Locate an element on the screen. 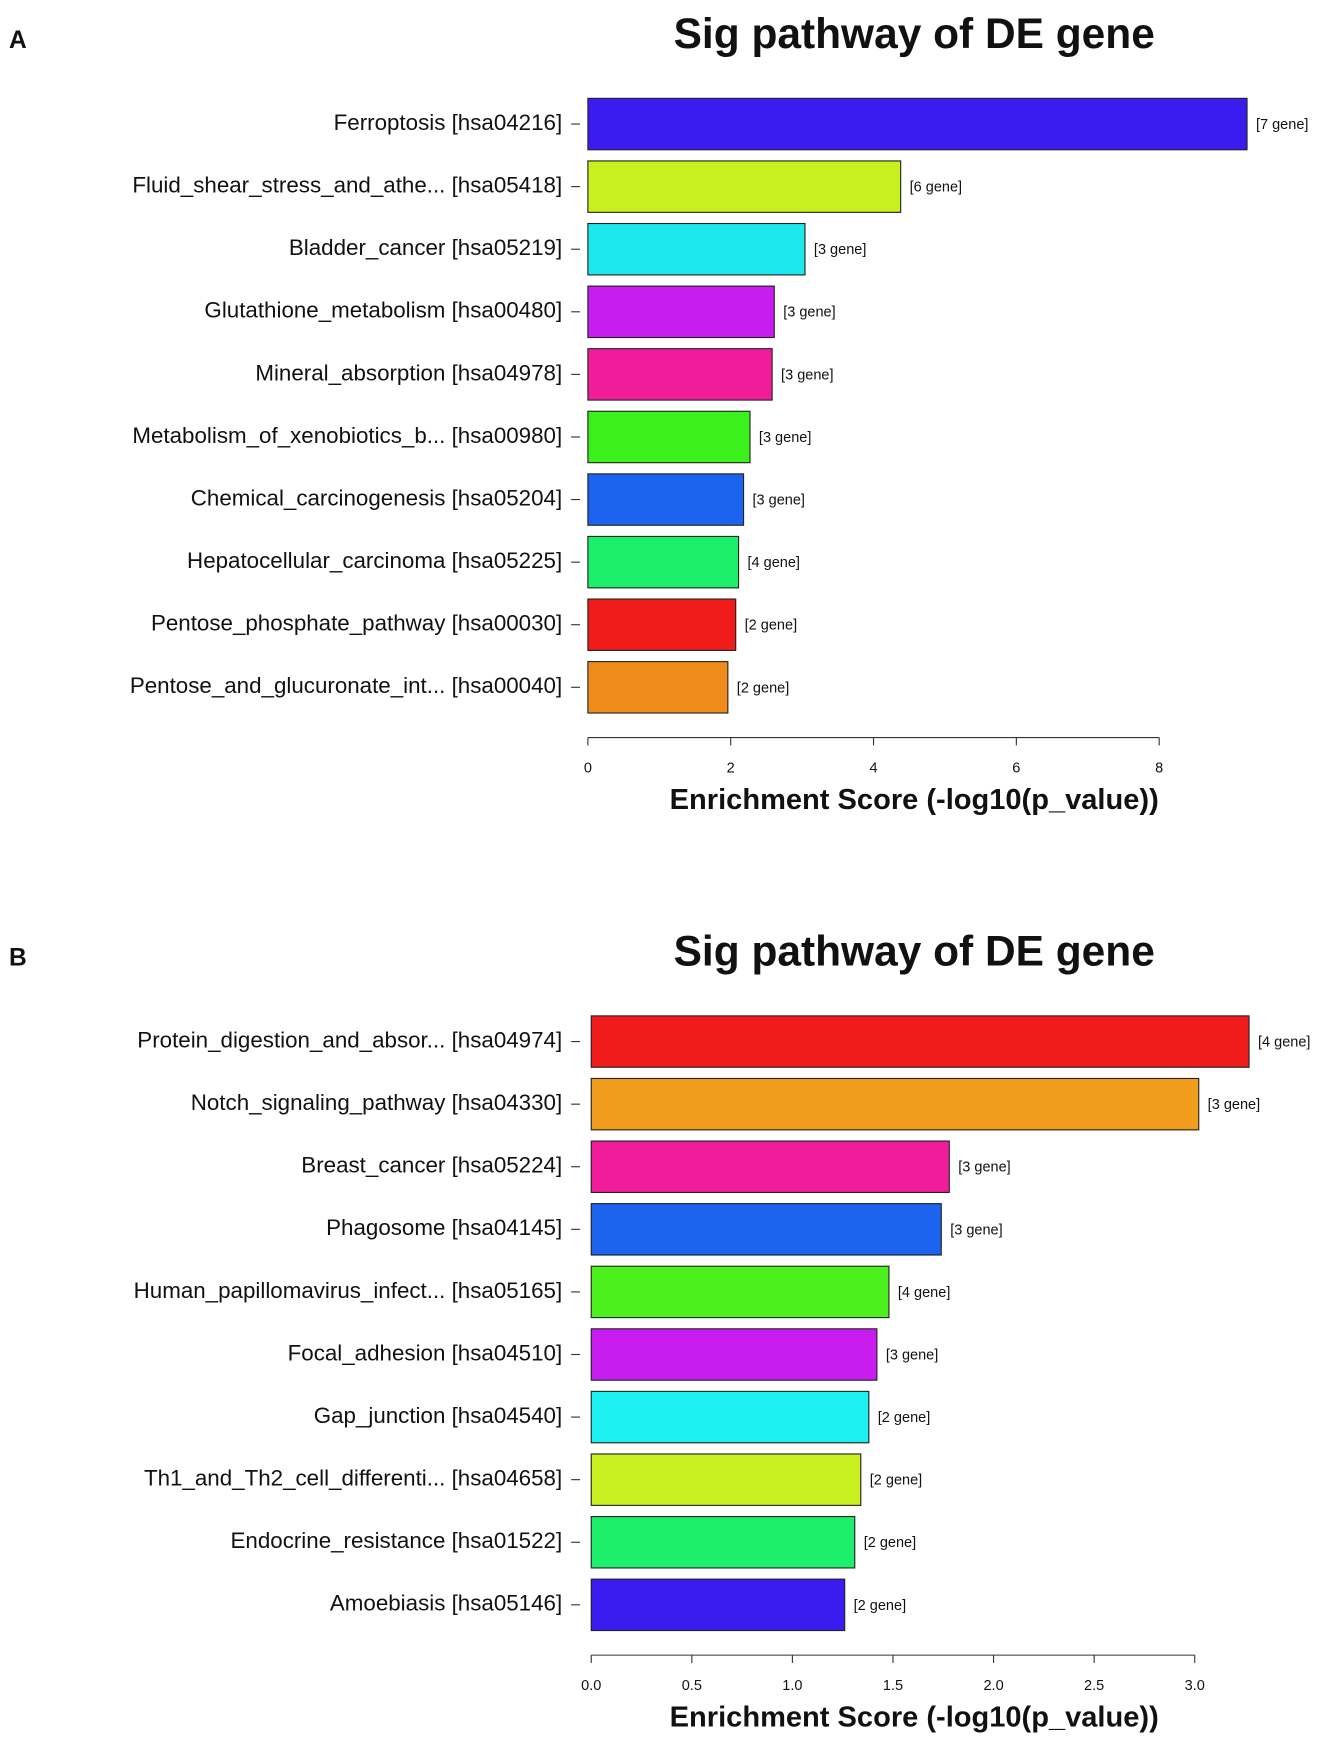 The height and width of the screenshot is (1749, 1330). category-label: Glutathione_metabolism [hsa00480] is located at coordinates (383, 310).